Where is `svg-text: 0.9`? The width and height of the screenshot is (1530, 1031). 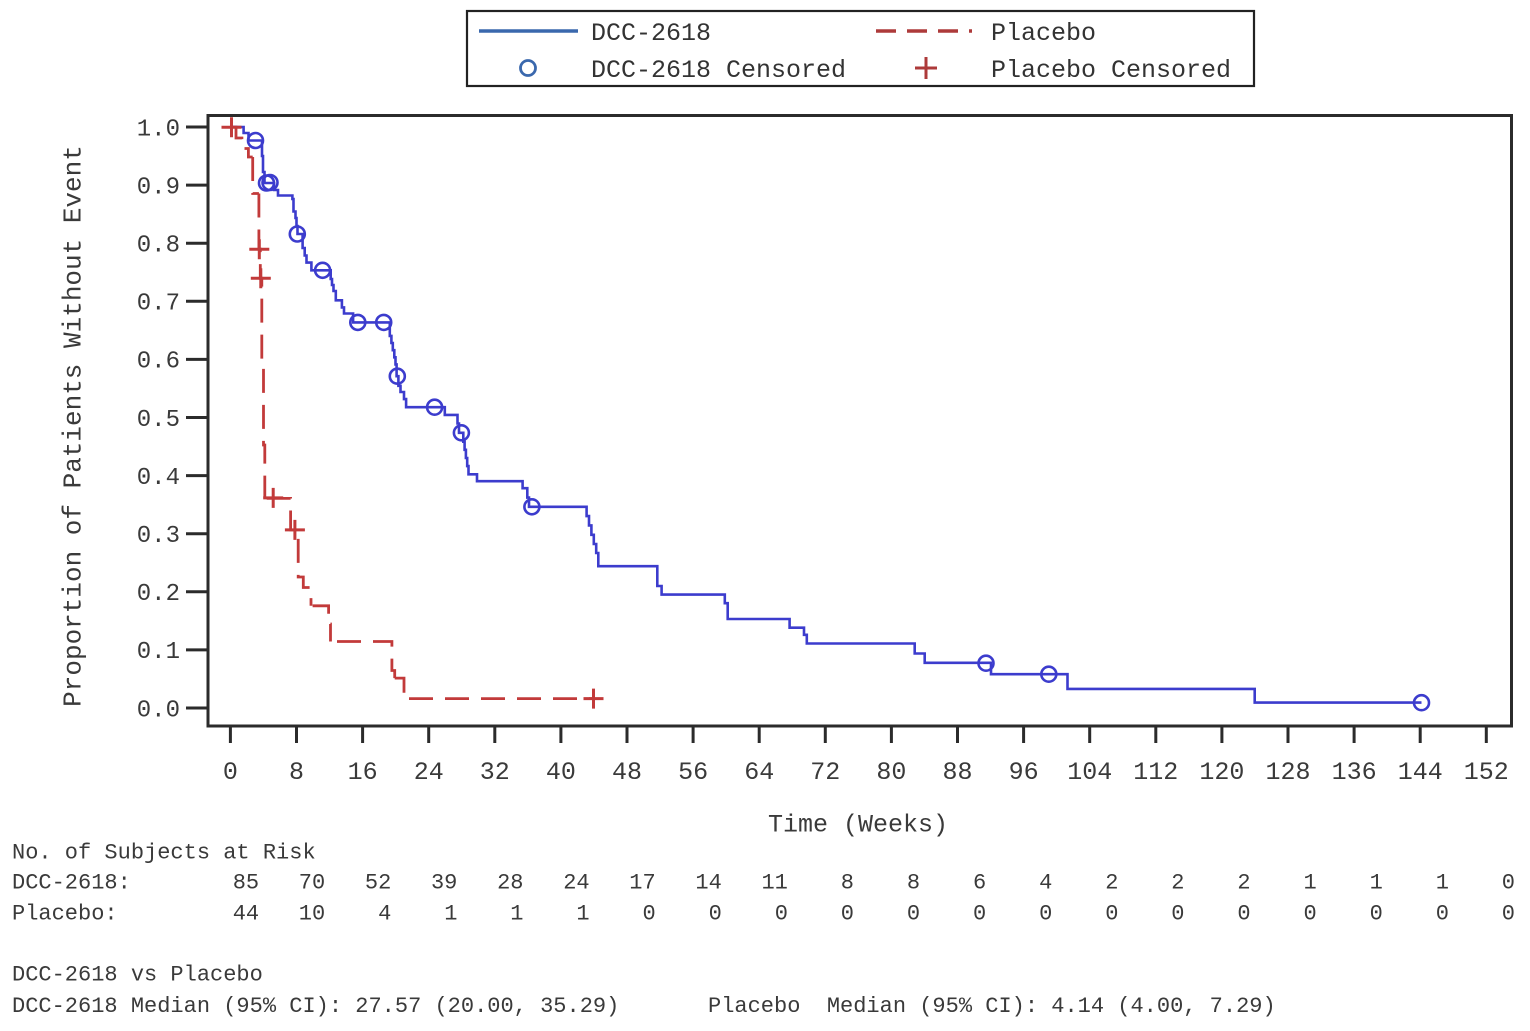 svg-text: 0.9 is located at coordinates (158, 187).